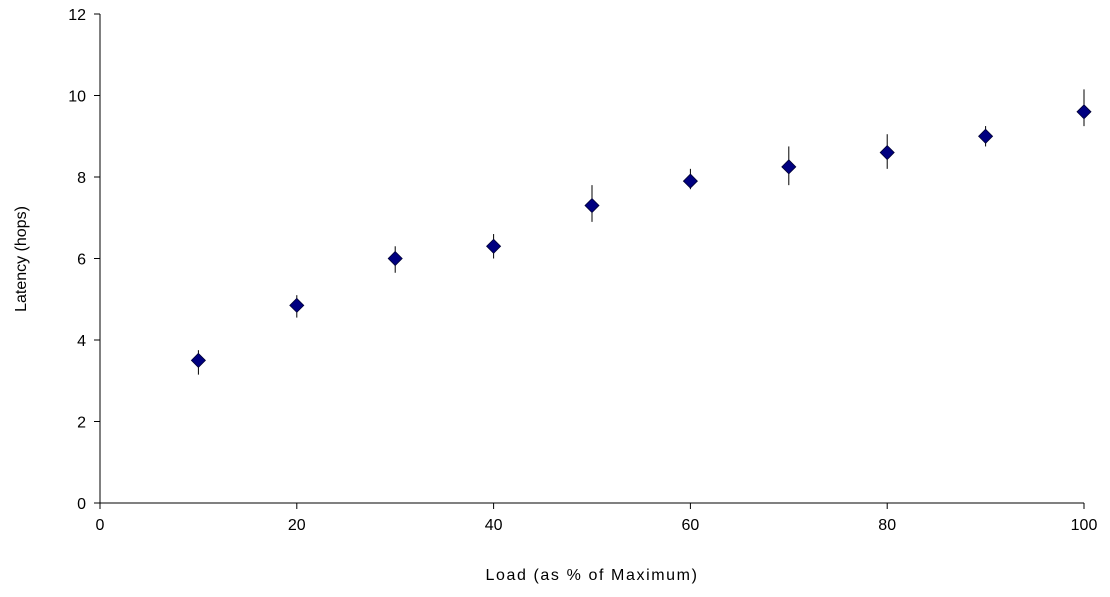 This screenshot has width=1110, height=597. What do you see at coordinates (81, 260) in the screenshot?
I see `y-tick-label: 6` at bounding box center [81, 260].